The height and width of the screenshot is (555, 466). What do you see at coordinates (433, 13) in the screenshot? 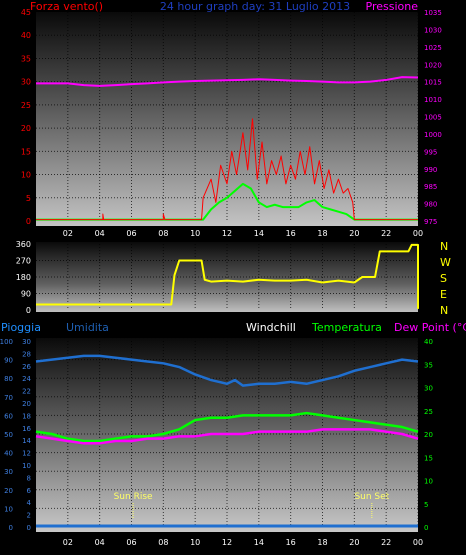
I see `pressure-tick-label: 1035` at bounding box center [433, 13].